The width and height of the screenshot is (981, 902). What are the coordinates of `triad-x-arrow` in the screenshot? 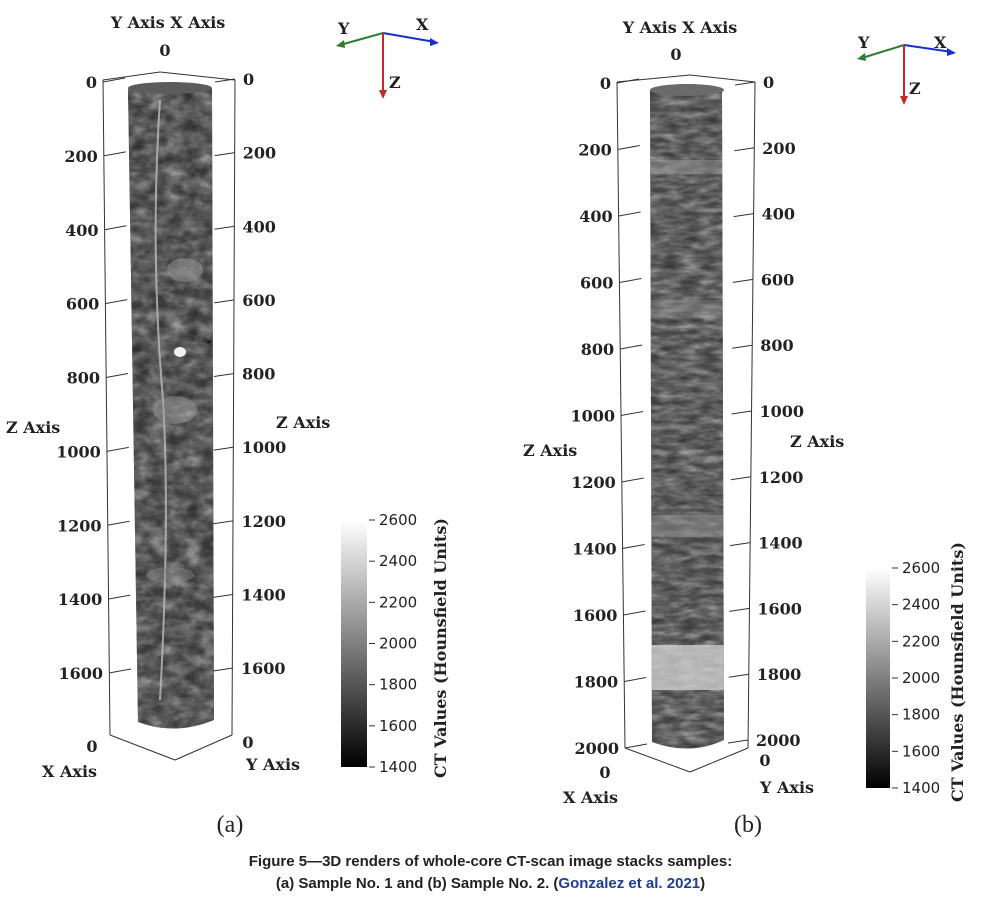 It's located at (409, 37).